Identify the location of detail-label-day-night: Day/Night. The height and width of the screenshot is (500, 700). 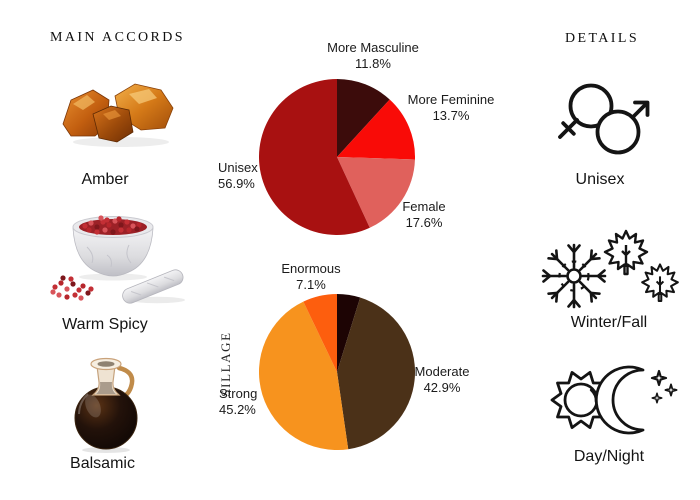
(609, 456).